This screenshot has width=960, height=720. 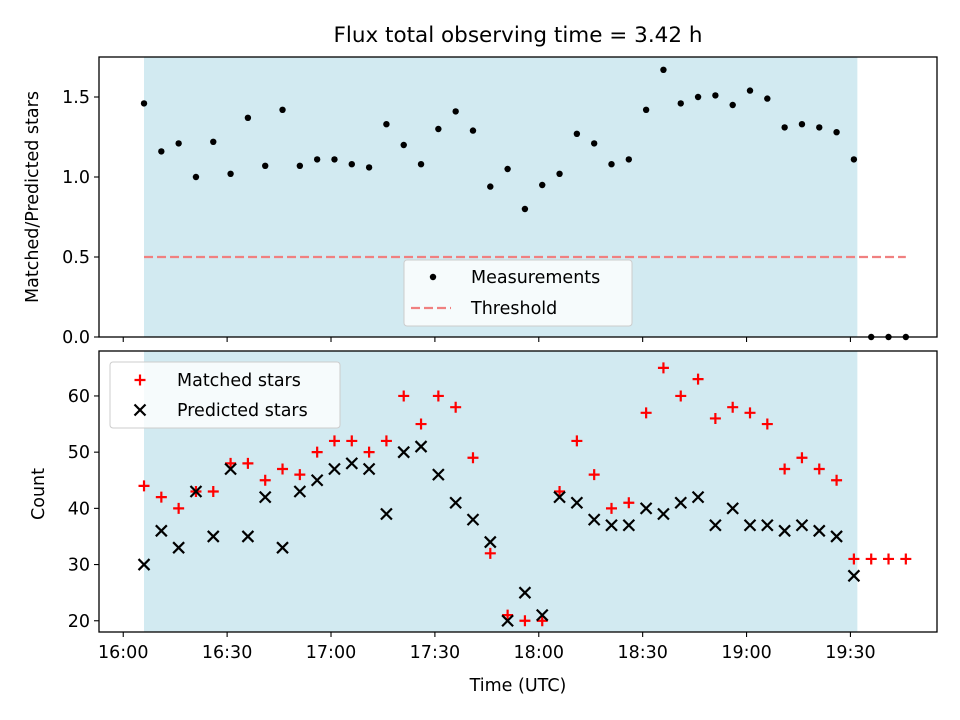 What do you see at coordinates (746, 653) in the screenshot?
I see `x-tick-label: 19:00` at bounding box center [746, 653].